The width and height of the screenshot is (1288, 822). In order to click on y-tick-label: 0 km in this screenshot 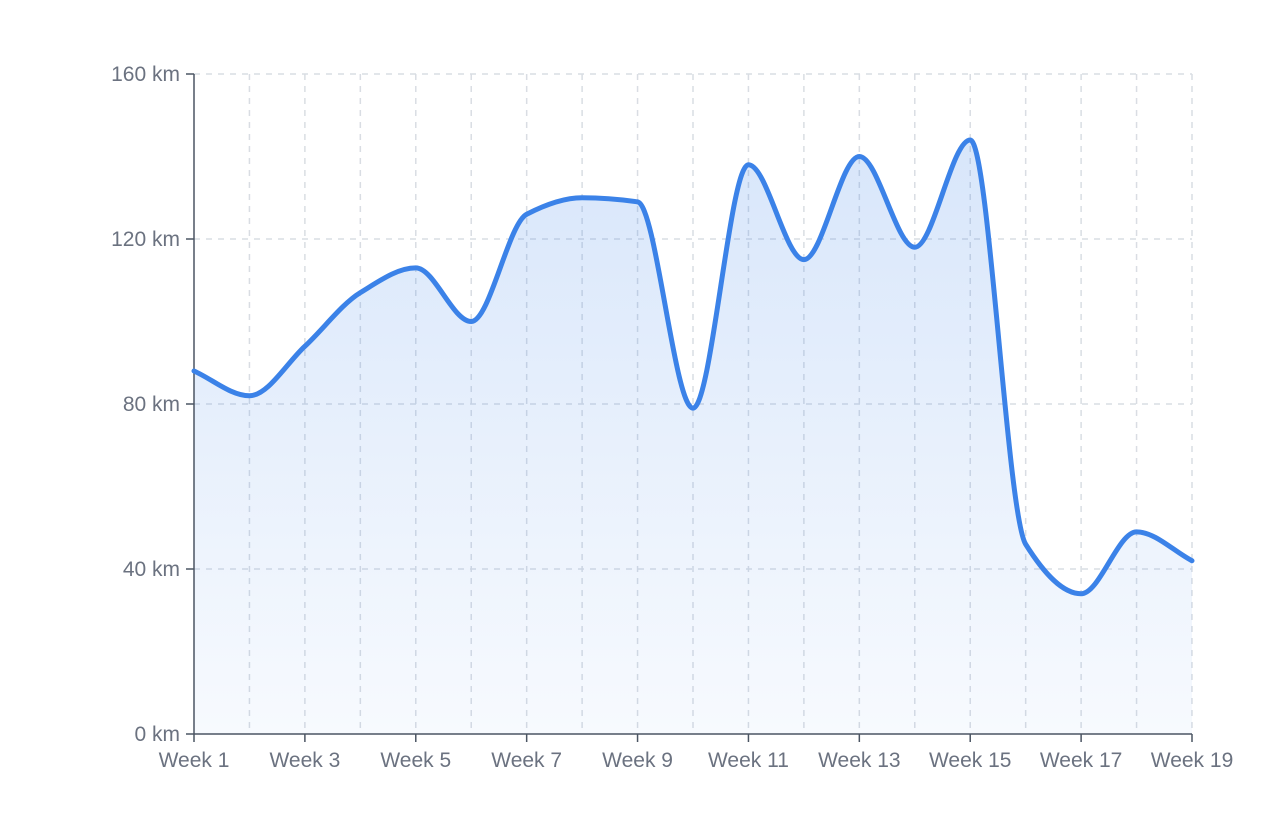, I will do `click(157, 734)`.